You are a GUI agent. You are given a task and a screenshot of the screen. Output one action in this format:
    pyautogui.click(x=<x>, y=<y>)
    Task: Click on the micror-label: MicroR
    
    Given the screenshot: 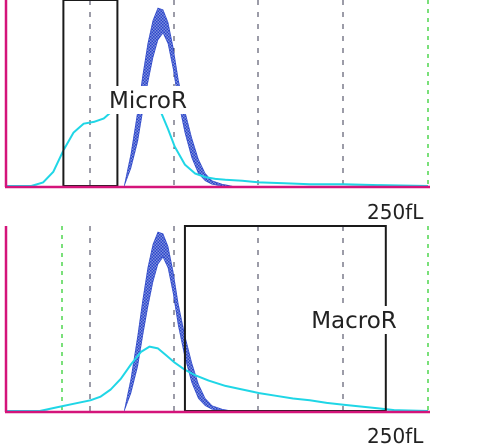 What is the action you would take?
    pyautogui.click(x=148, y=101)
    